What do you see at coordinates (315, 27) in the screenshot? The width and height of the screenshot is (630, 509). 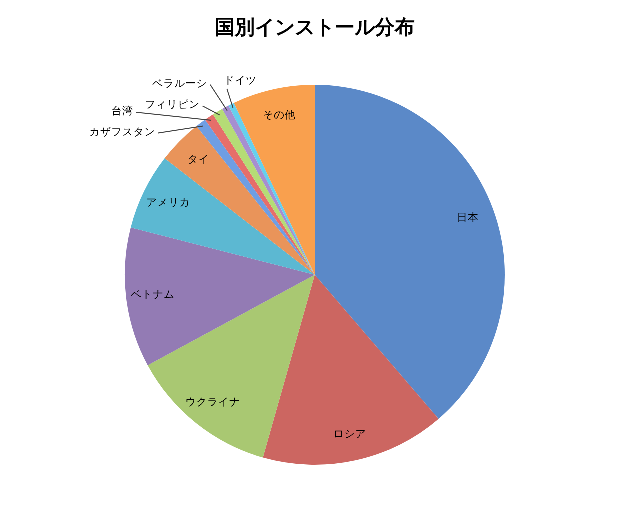 I see `chart-title: 国別インストール分布` at bounding box center [315, 27].